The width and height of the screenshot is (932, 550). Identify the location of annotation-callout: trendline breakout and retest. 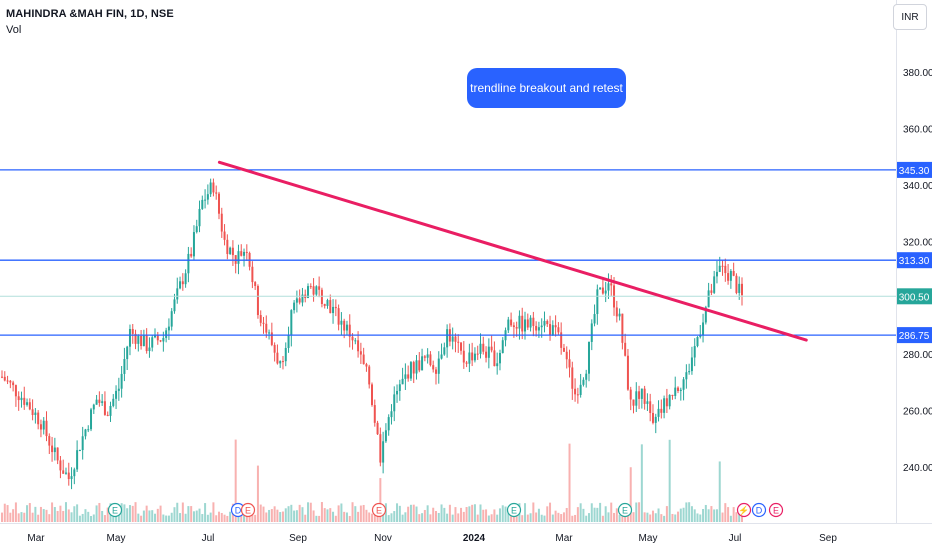
(546, 88).